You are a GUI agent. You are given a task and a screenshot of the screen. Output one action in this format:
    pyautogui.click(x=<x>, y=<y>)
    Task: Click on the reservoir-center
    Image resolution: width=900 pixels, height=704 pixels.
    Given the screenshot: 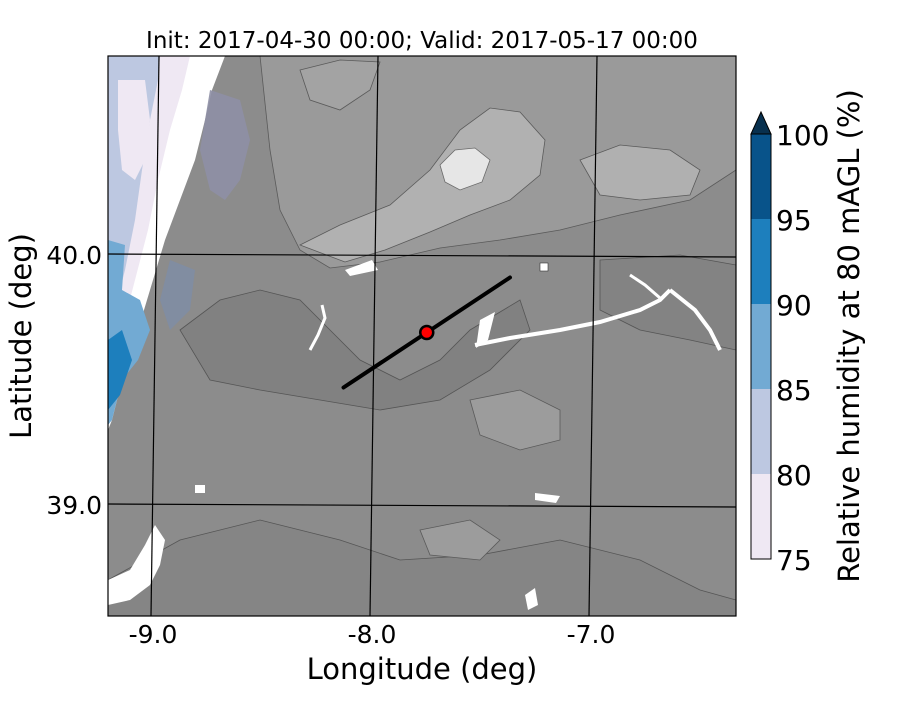 What is the action you would take?
    pyautogui.click(x=485, y=330)
    